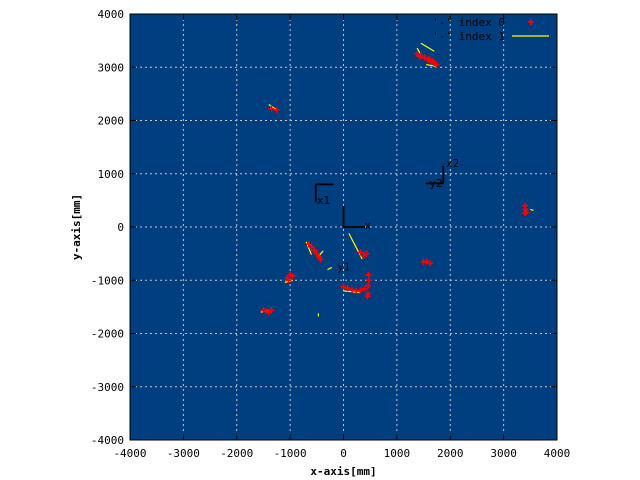  I want to click on x-tick-label: -1000, so click(290, 453).